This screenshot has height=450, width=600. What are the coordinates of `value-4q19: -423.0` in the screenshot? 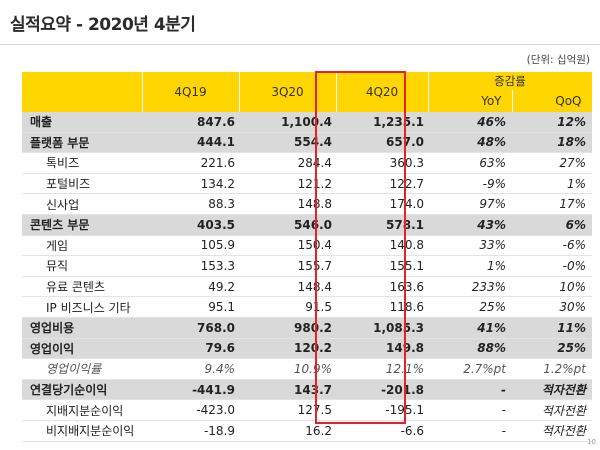 It's located at (190, 410).